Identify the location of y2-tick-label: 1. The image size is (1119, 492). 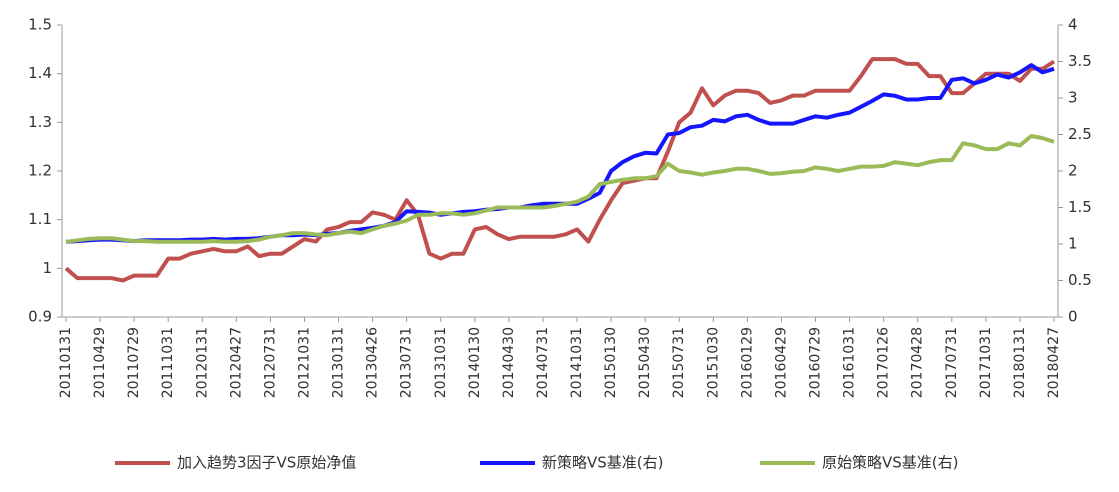
(1073, 244).